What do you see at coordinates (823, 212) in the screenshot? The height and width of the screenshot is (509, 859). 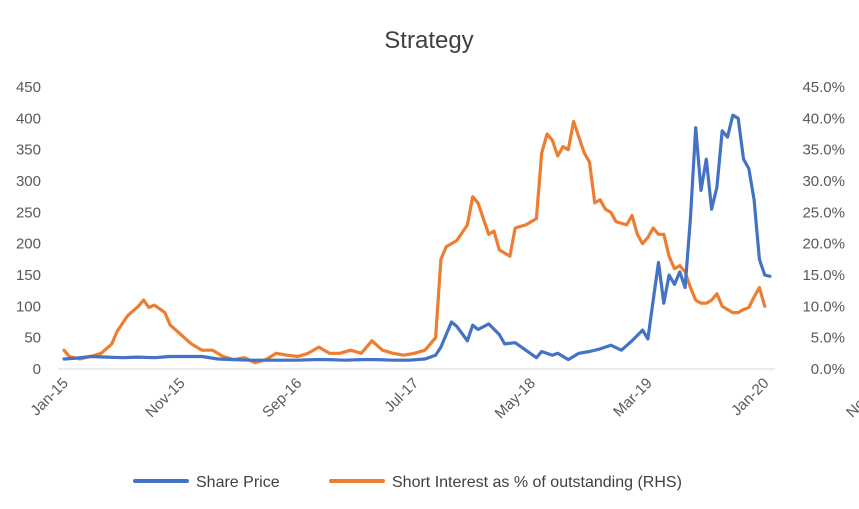 I see `right-tick-label: 25.0%` at bounding box center [823, 212].